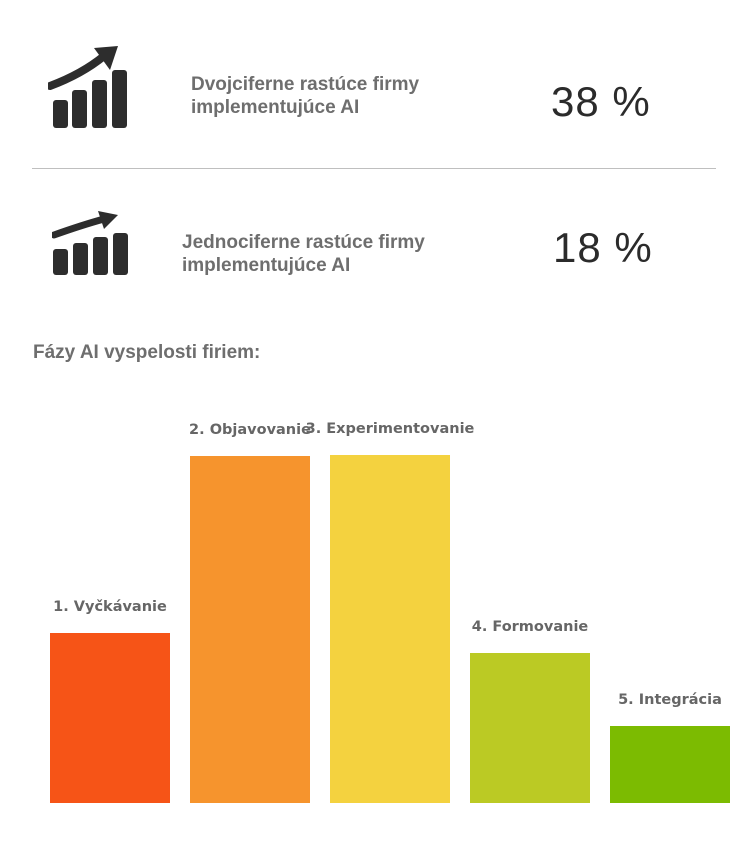  I want to click on divider, so click(374, 168).